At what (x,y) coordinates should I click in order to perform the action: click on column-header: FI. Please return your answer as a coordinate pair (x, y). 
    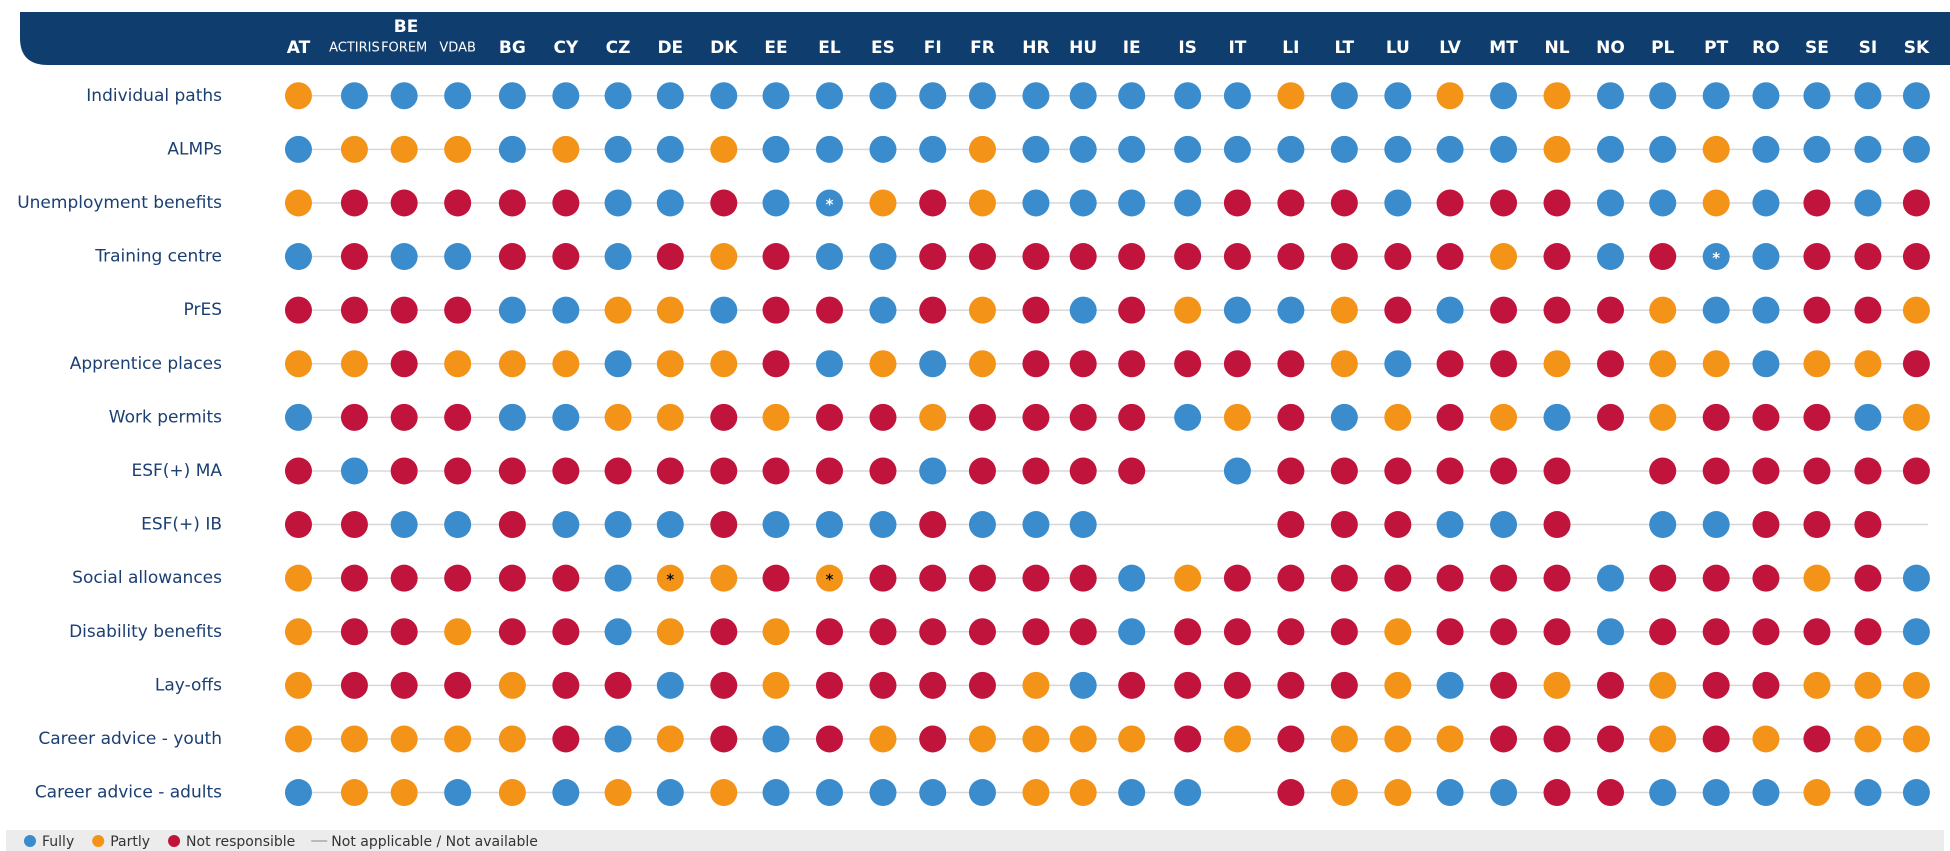
    Looking at the image, I should click on (933, 48).